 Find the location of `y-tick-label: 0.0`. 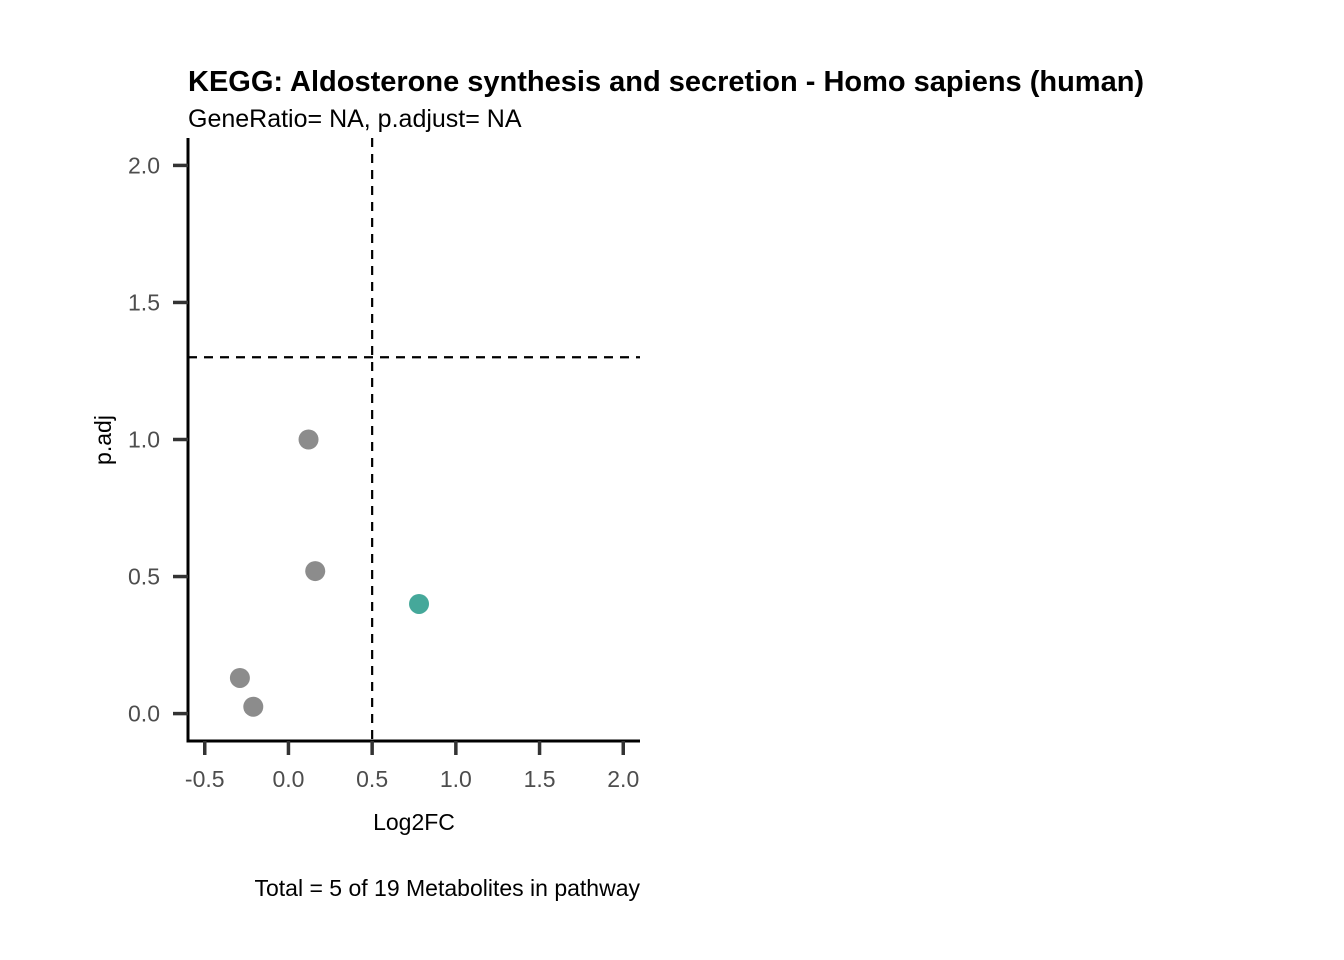

y-tick-label: 0.0 is located at coordinates (144, 714).